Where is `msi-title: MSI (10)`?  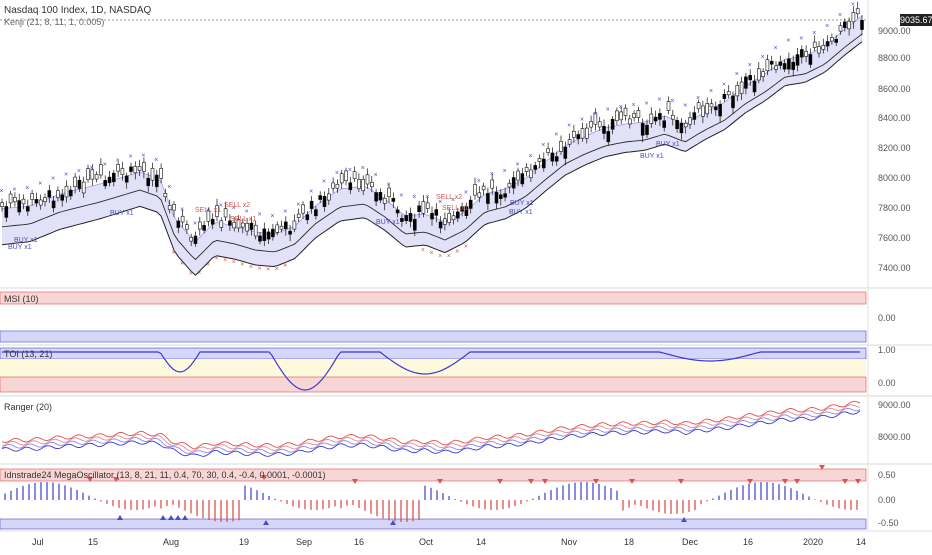
msi-title: MSI (10) is located at coordinates (21, 299).